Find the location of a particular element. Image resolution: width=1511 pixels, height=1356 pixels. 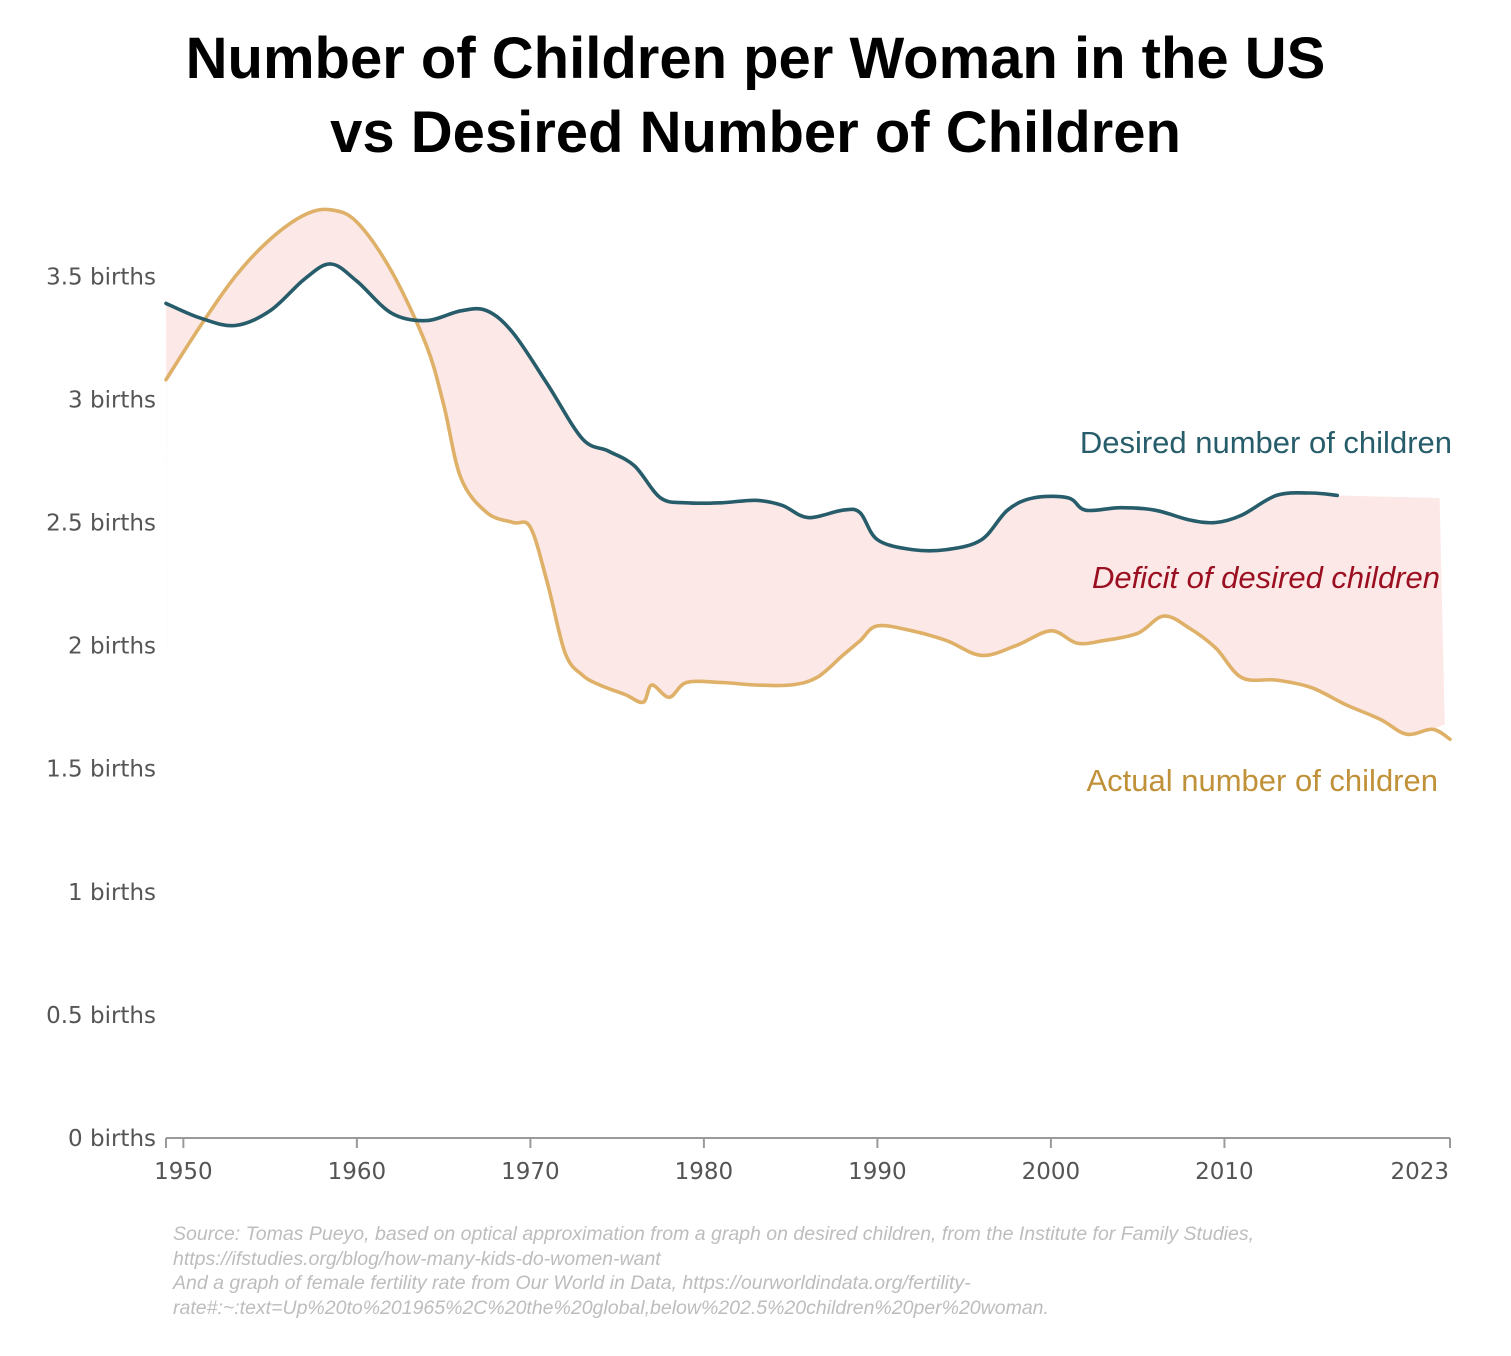

chart-title-line-1: Number of Children per Woman in the US is located at coordinates (755, 58).